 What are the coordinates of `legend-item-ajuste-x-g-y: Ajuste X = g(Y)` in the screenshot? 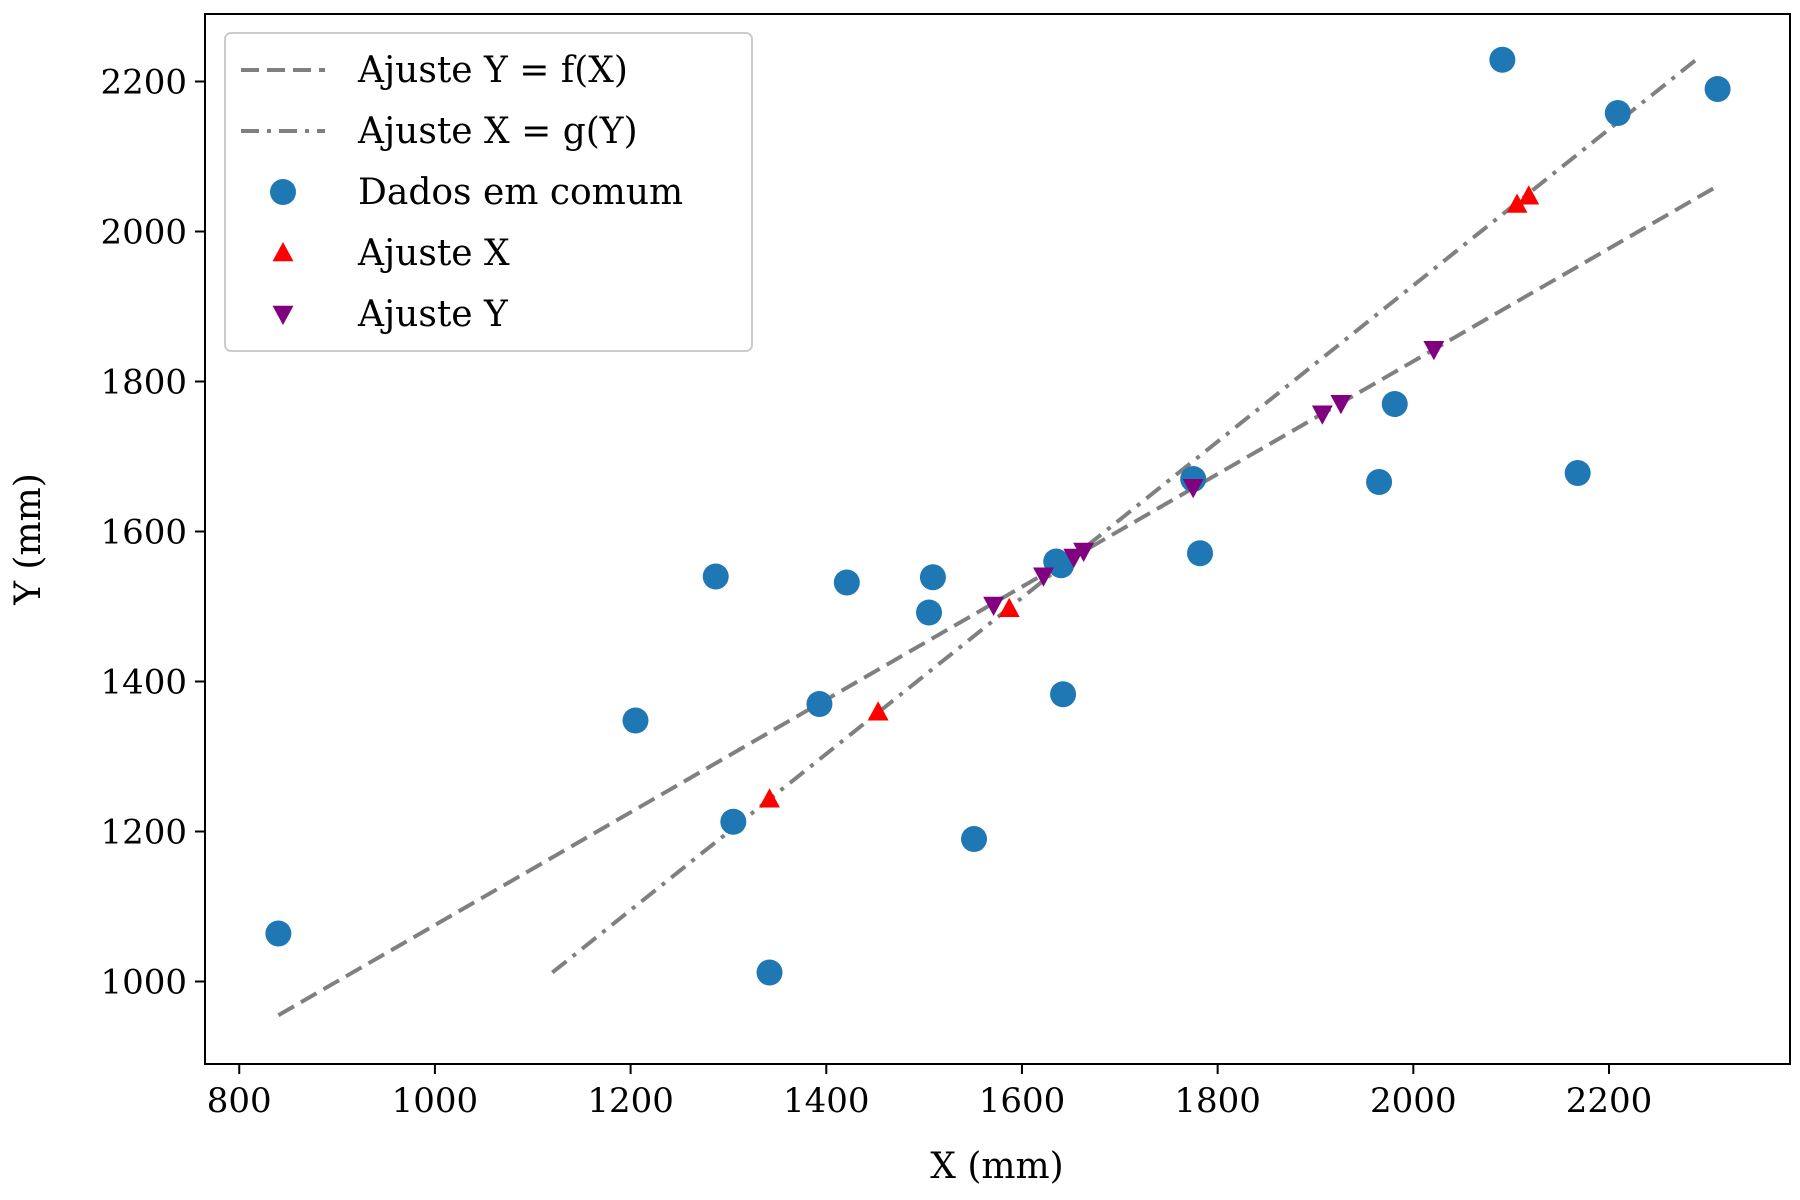 It's located at (439, 131).